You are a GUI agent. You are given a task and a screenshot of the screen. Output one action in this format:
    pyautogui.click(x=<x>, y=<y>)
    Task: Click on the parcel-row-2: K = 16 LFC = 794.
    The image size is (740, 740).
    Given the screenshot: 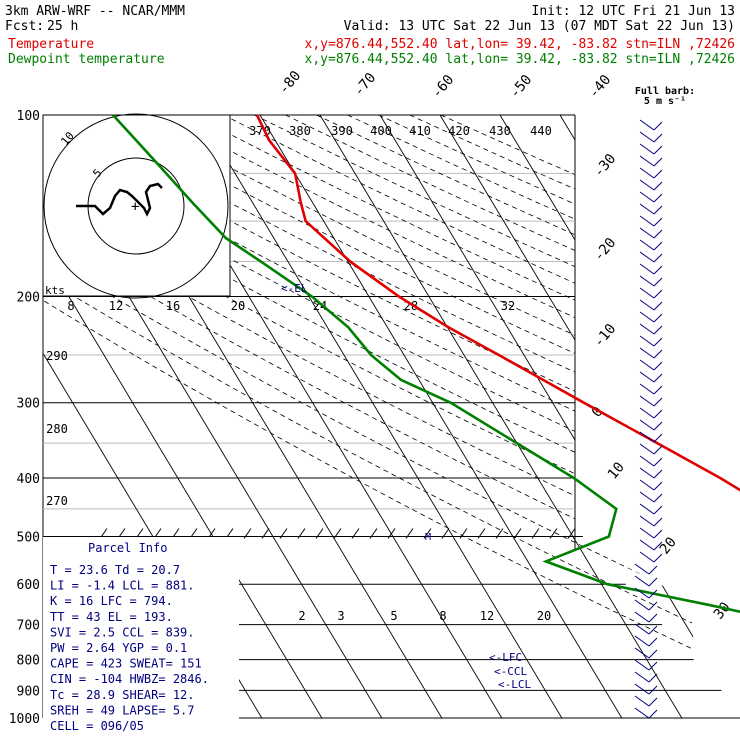 What is the action you would take?
    pyautogui.click(x=111, y=601)
    